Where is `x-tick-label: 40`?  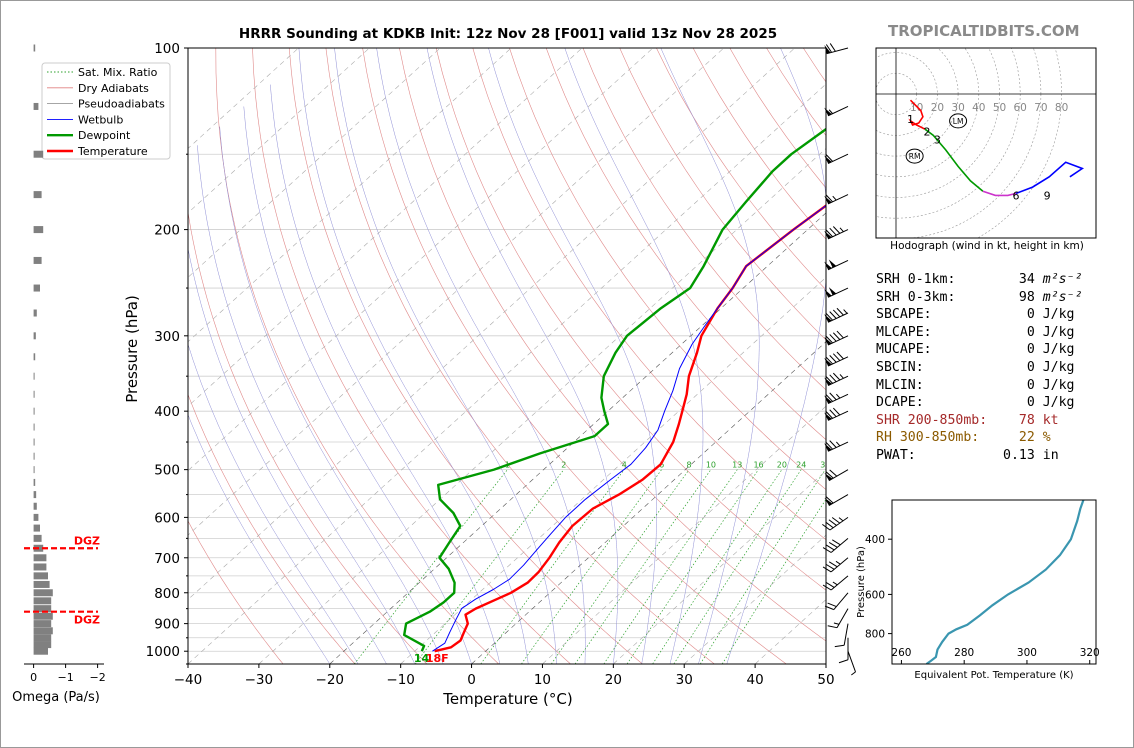
x-tick-label: 40 is located at coordinates (755, 680).